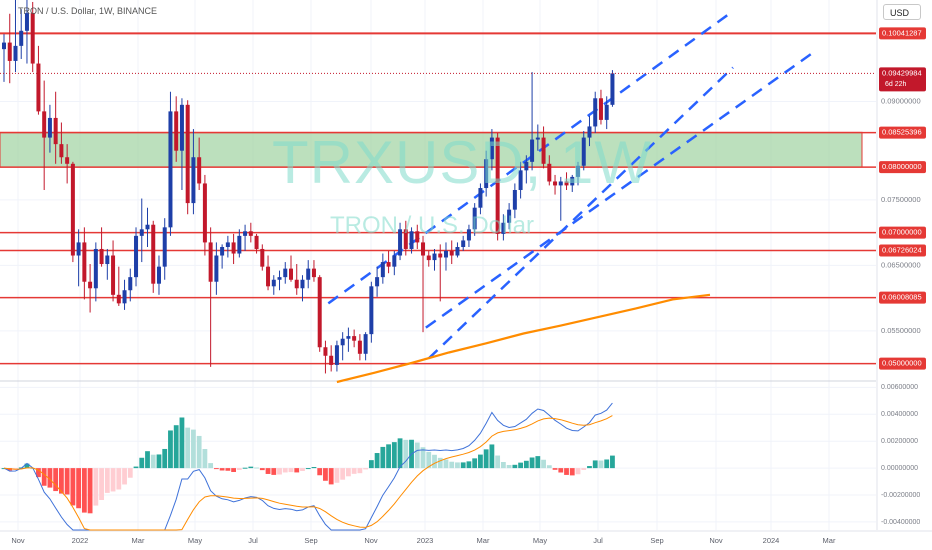 The width and height of the screenshot is (932, 550). Describe the element at coordinates (902, 32) in the screenshot. I see `level-price-label: 0.10041287` at that location.